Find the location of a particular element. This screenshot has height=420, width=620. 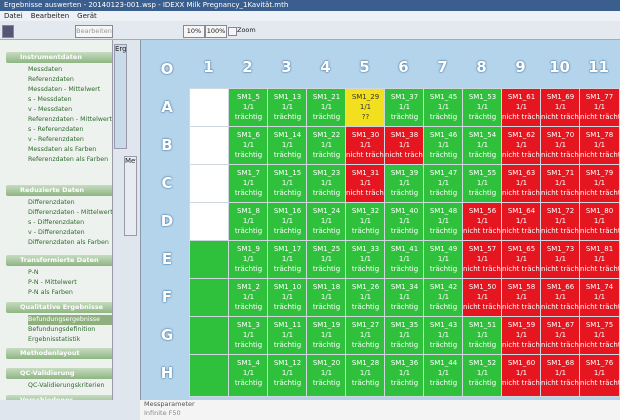

plate-well: SM1_36 1/1 trächtig is located at coordinates (404, 375).